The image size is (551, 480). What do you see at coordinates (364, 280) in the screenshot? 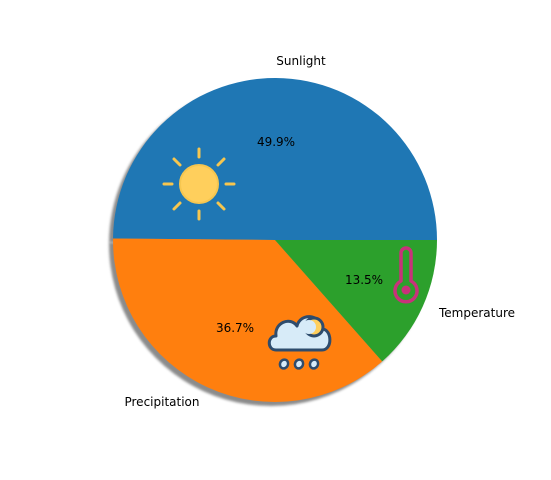
I see `pct-label-temperature: 13.5%` at bounding box center [364, 280].